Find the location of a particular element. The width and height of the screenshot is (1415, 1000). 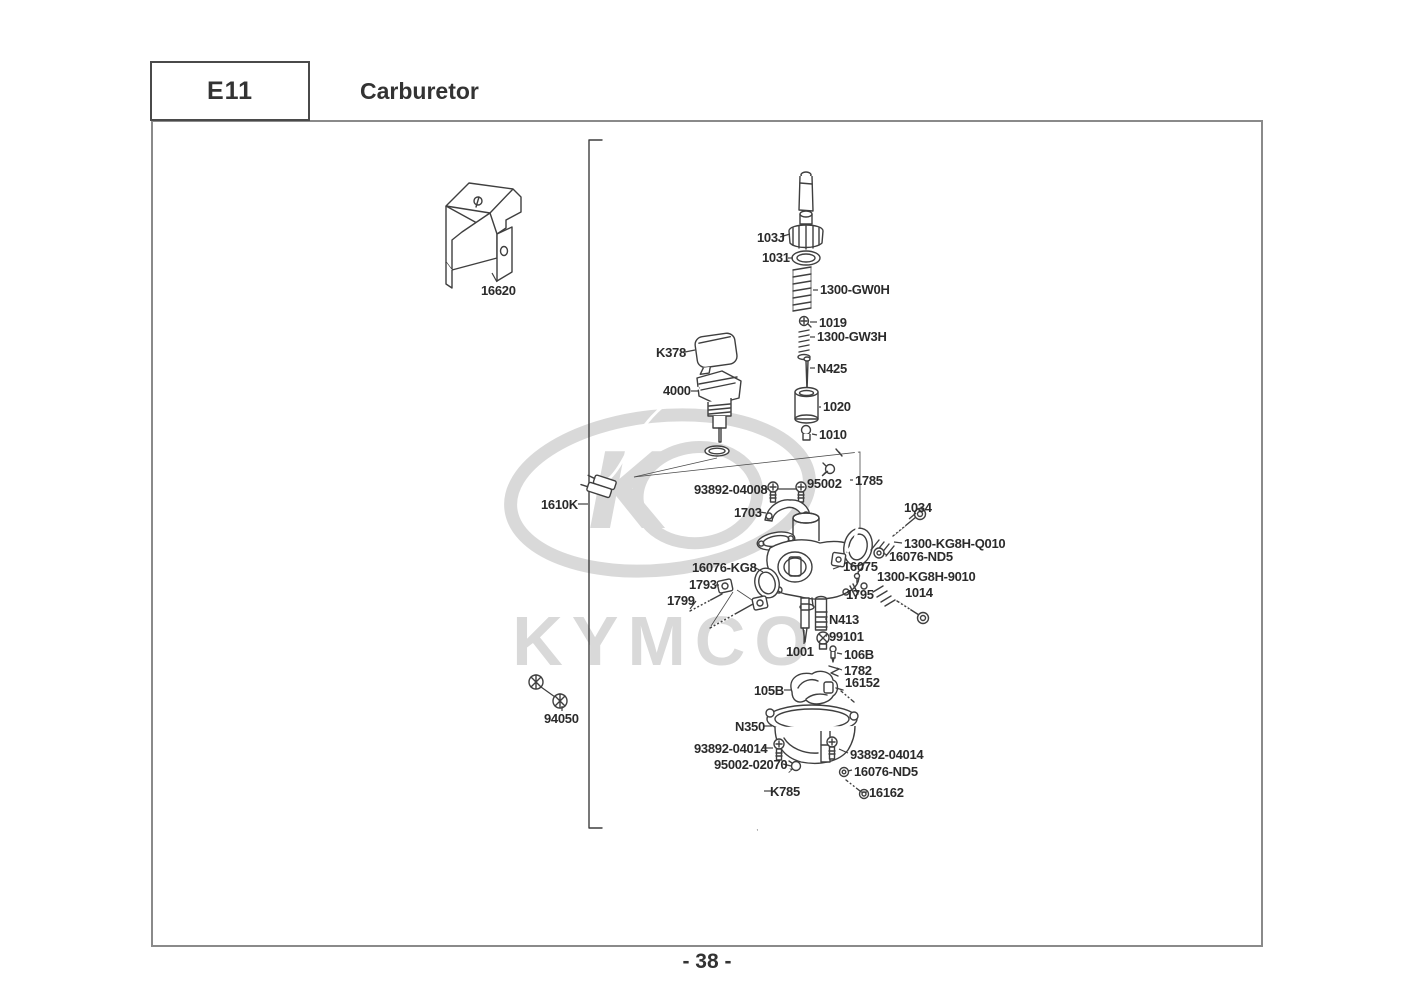

part-1300-KG8H-Q010-spring is located at coordinates (882, 548).